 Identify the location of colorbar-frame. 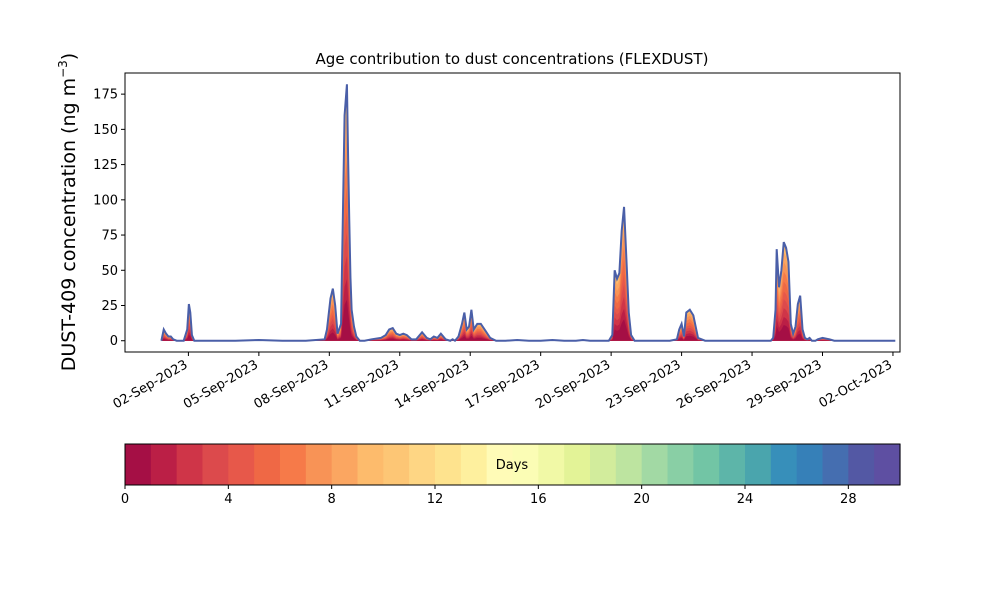
(512, 464).